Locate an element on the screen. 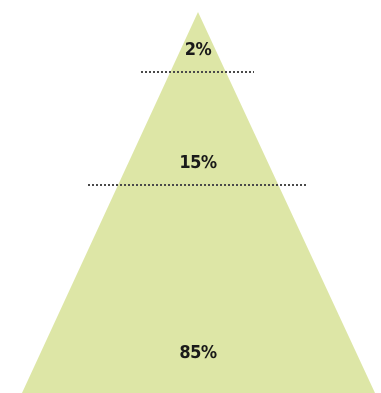 The width and height of the screenshot is (381, 393). tier-label-top: 2% is located at coordinates (198, 49).